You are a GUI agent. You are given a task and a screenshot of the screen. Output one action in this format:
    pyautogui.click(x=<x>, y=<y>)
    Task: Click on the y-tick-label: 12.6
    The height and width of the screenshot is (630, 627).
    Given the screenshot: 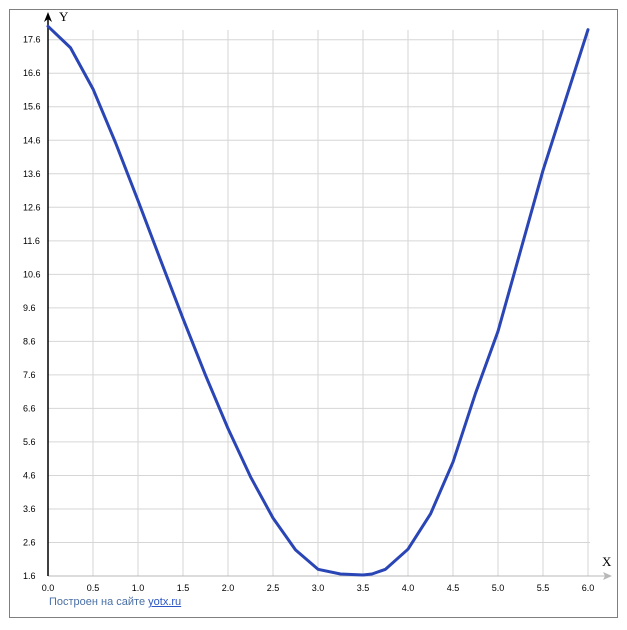 What is the action you would take?
    pyautogui.click(x=32, y=207)
    